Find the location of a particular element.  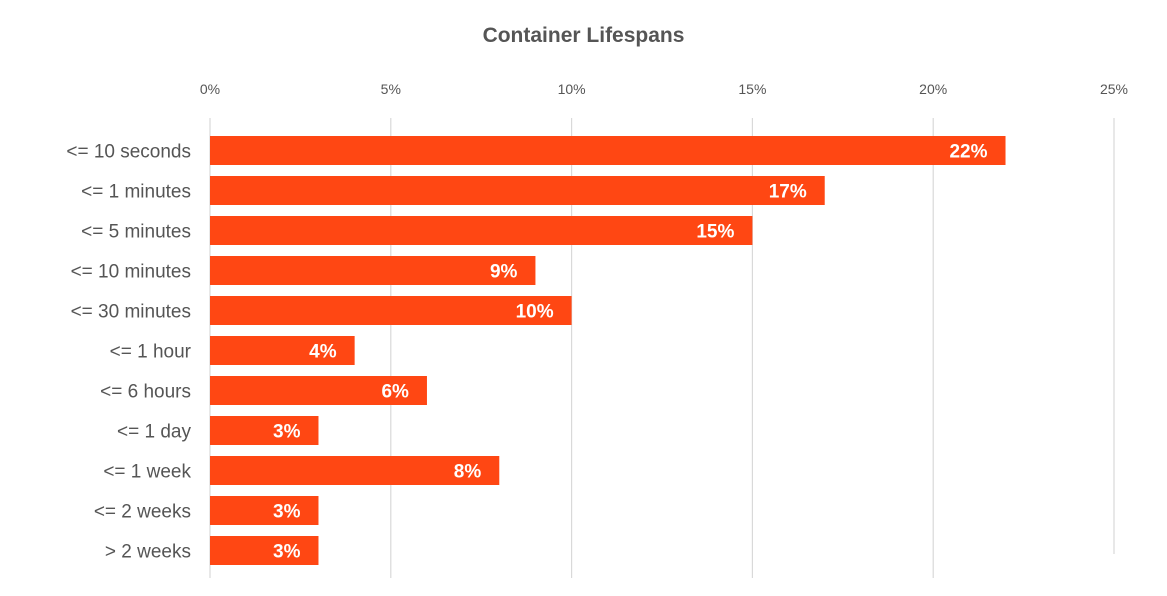

category-label: <= 1 minutes is located at coordinates (136, 192).